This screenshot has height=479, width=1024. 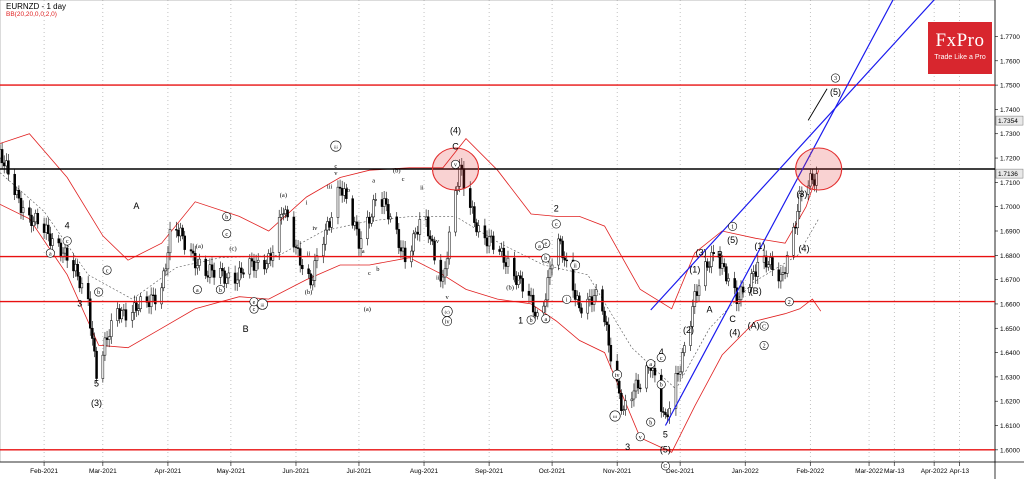 I want to click on wave-label: ii, so click(x=575, y=266).